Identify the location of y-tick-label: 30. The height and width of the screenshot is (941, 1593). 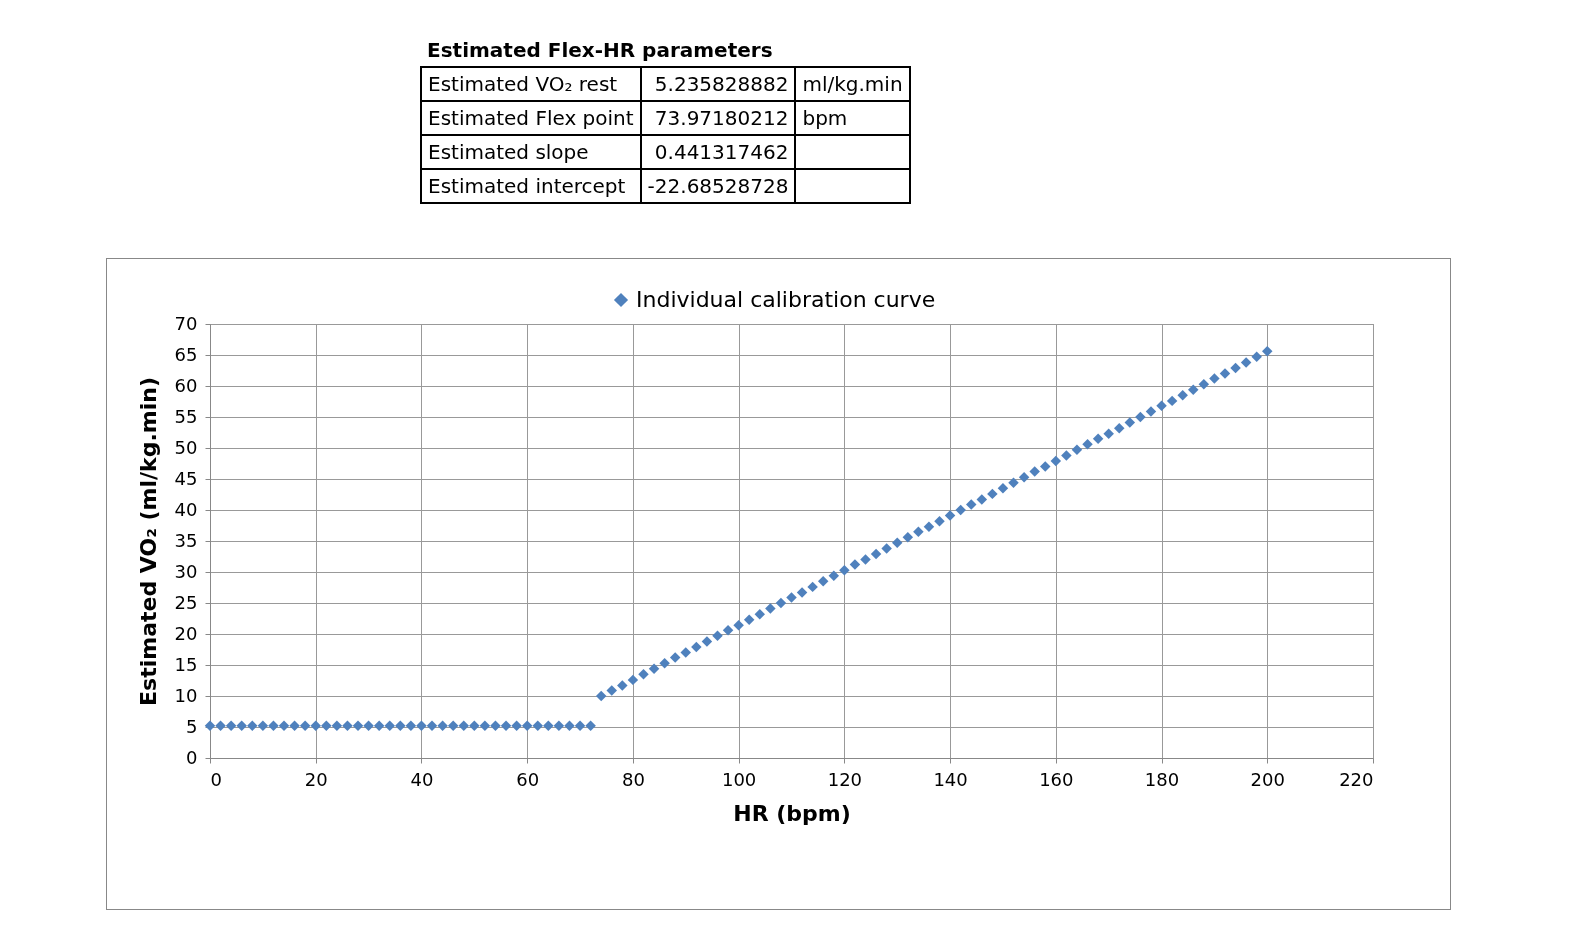
(186, 571).